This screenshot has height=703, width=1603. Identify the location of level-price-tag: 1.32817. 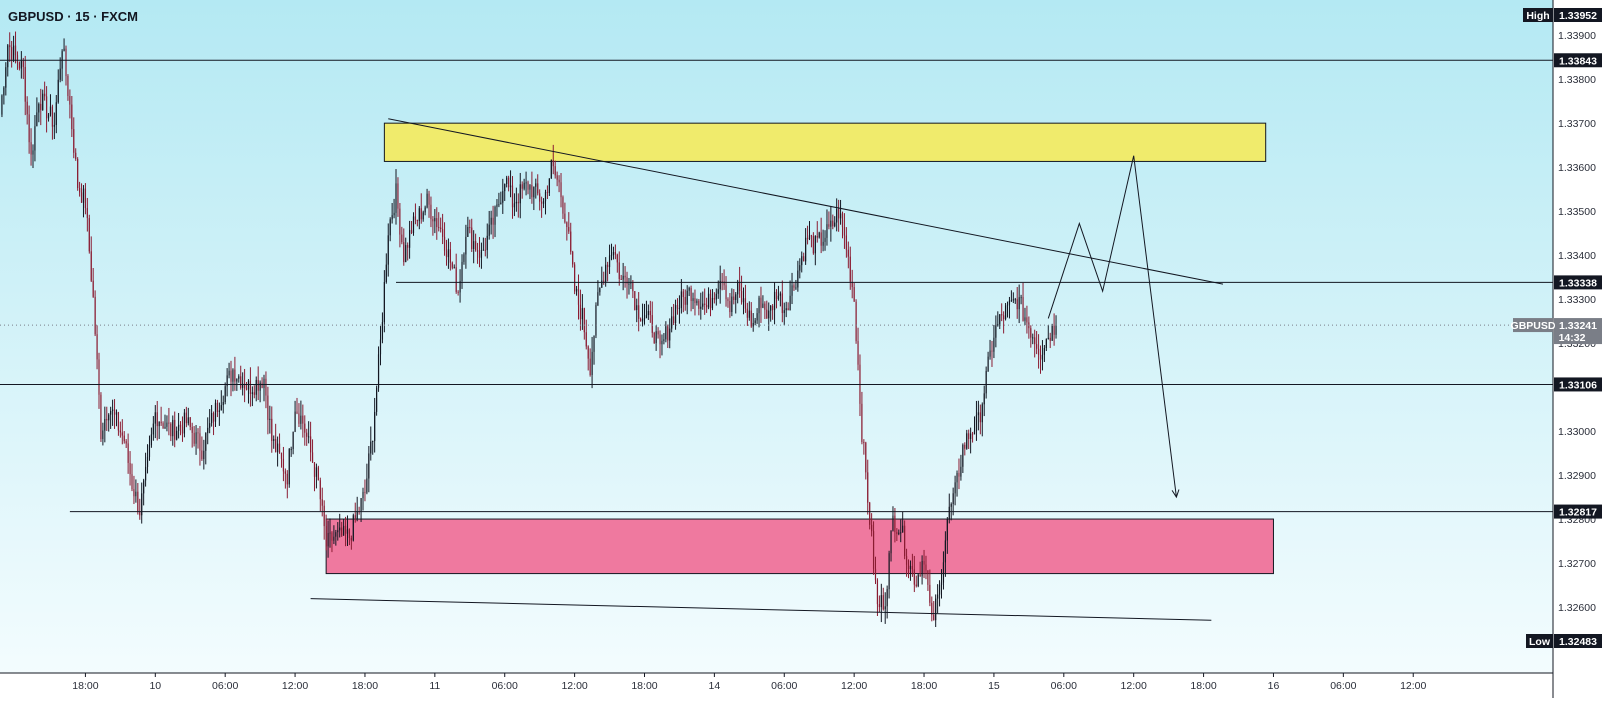
(1578, 511).